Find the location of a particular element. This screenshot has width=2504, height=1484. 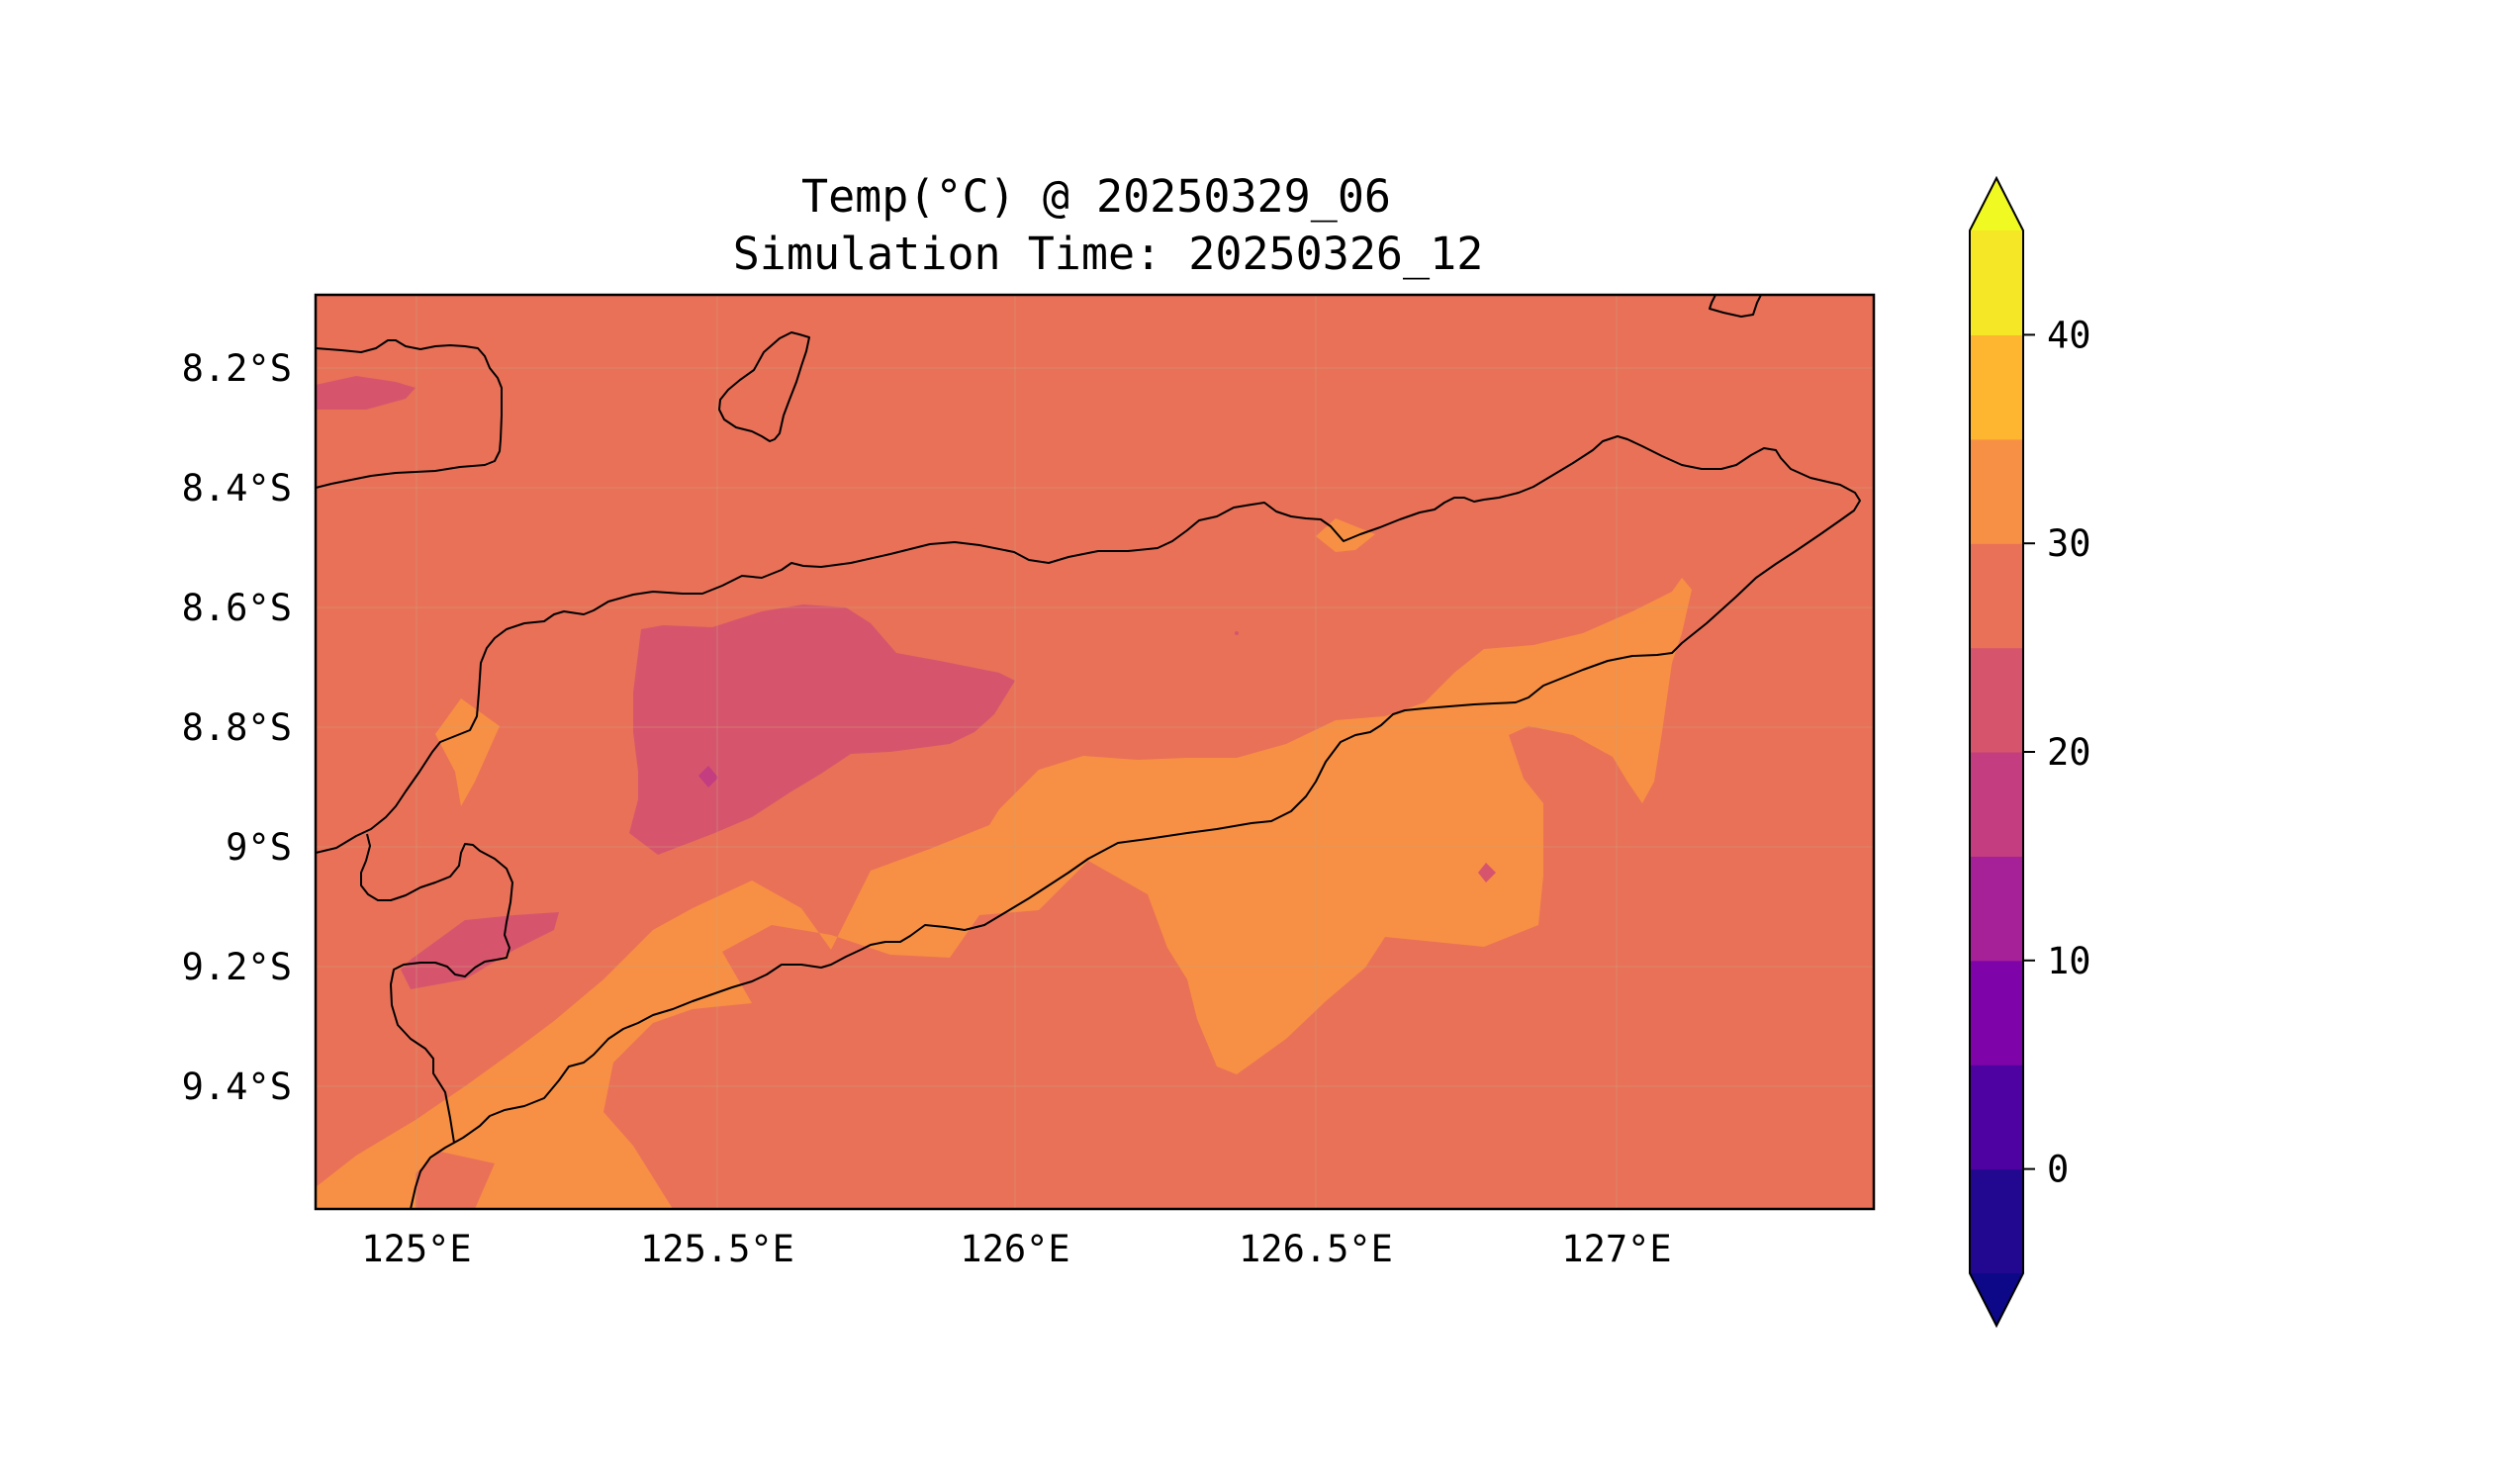

lat-tick-9-4: 9.4°S is located at coordinates (237, 1087).